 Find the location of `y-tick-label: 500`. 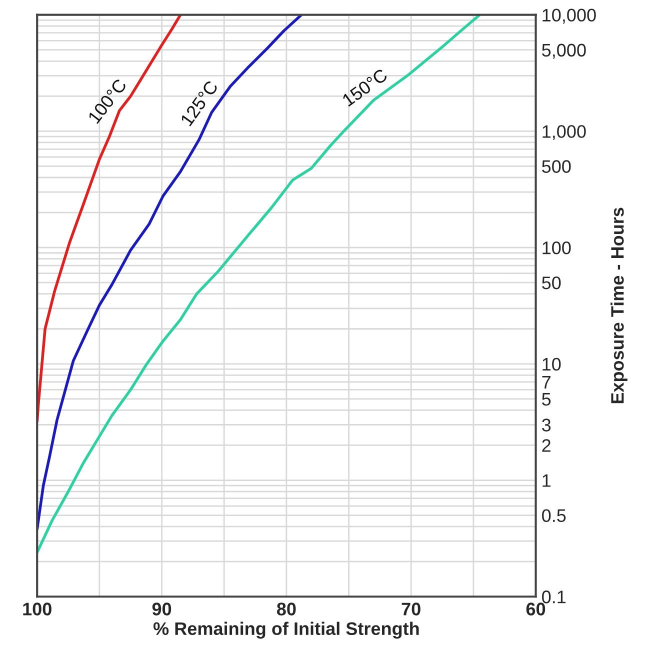

y-tick-label: 500 is located at coordinates (556, 166).